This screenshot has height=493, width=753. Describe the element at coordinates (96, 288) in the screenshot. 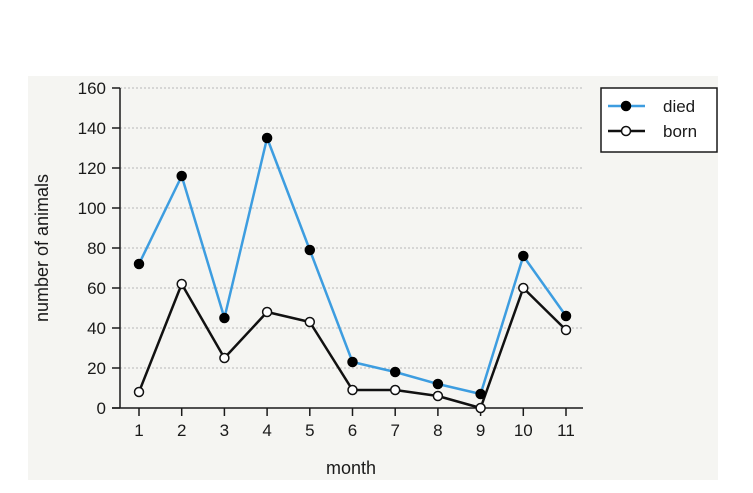

I see `y-tick-label: 60` at that location.